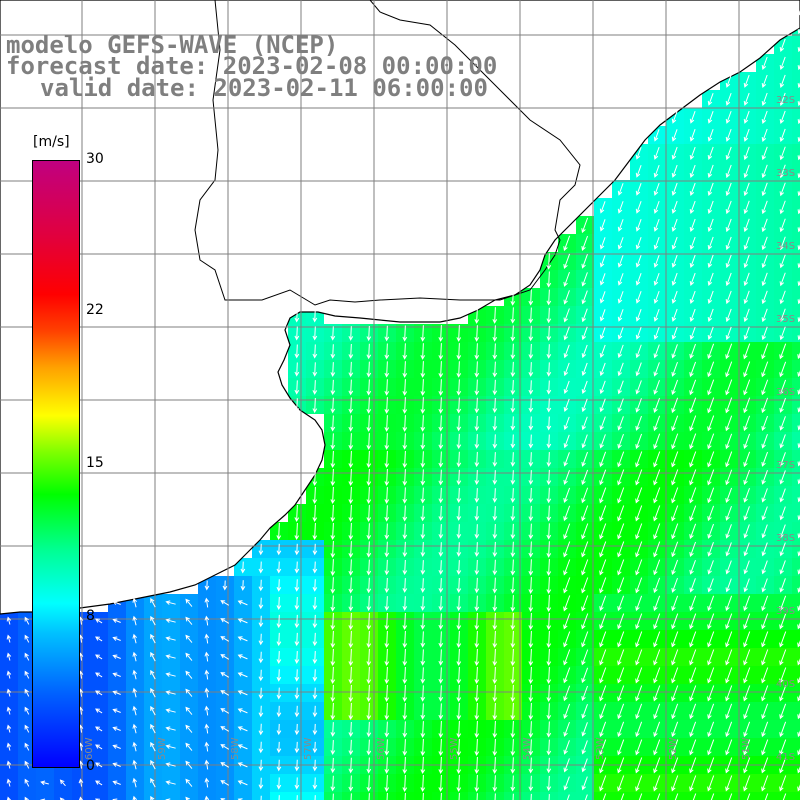 This screenshot has height=800, width=800. Describe the element at coordinates (785, 392) in the screenshot. I see `lat-label: 36S` at that location.